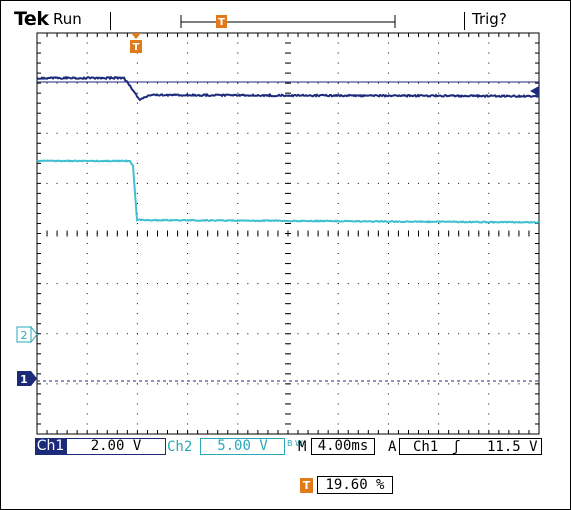 This screenshot has width=571, height=510. I want to click on svg-text: 1, so click(24, 379).